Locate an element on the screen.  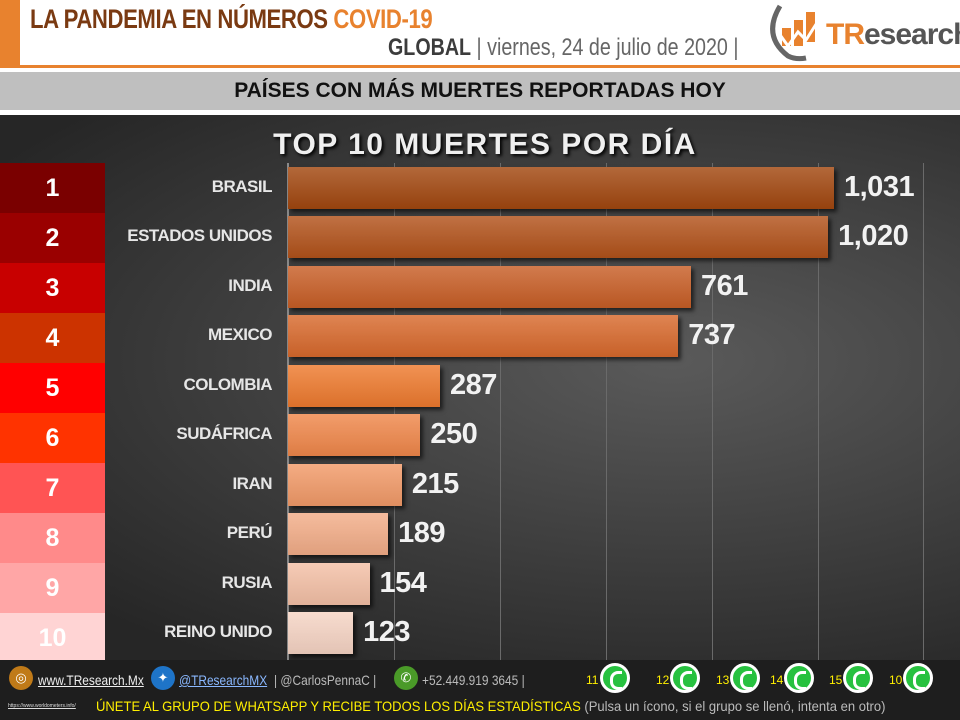
group-number: 13 is located at coordinates (723, 680).